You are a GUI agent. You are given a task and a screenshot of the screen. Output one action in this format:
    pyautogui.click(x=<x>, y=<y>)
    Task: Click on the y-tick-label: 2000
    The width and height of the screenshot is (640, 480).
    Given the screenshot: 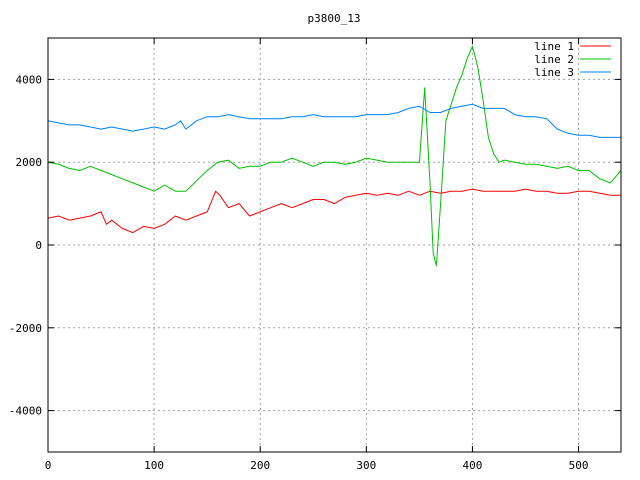 What is the action you would take?
    pyautogui.click(x=29, y=162)
    